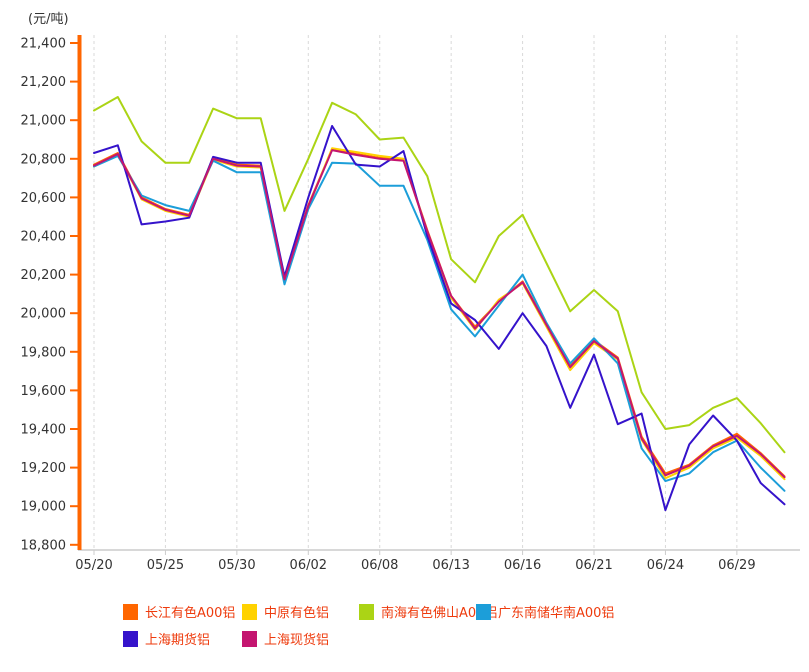 The width and height of the screenshot is (809, 672). I want to click on x-tick-label: 05/20, so click(93, 565).